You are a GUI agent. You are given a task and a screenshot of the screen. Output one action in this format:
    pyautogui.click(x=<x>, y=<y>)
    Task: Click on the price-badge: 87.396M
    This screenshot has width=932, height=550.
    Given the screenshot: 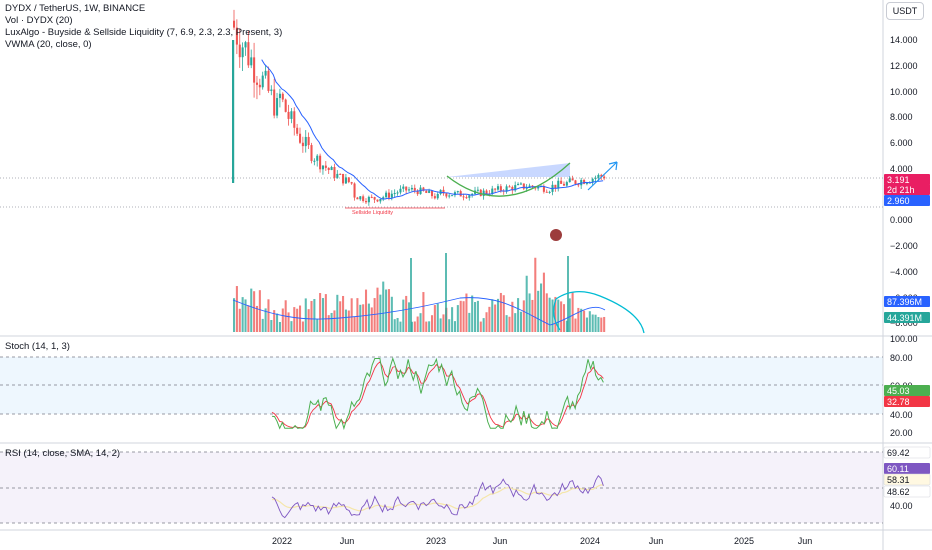 What is the action you would take?
    pyautogui.click(x=907, y=301)
    